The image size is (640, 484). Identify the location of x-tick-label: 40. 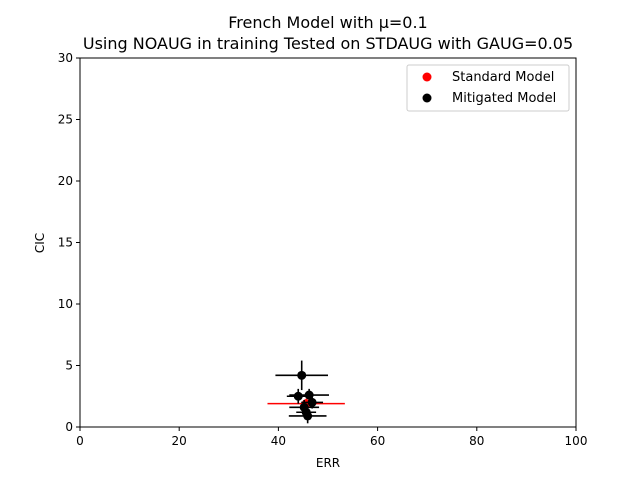
(278, 441).